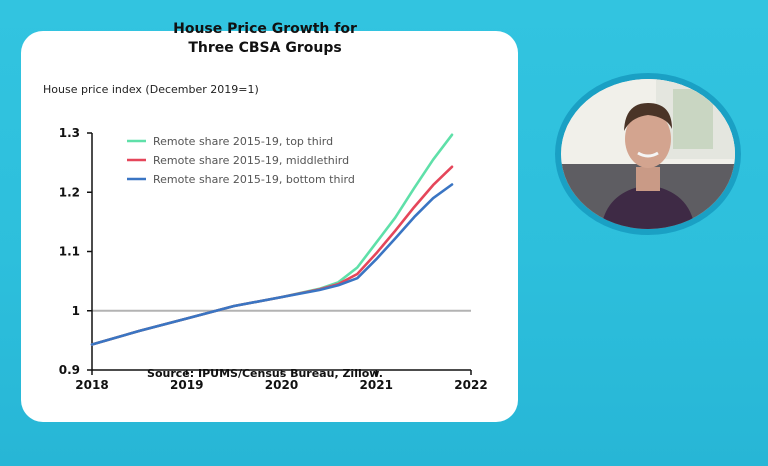 This screenshot has height=466, width=768. I want to click on legend-label-2: Remote share 2015-19, middlethird, so click(251, 160).